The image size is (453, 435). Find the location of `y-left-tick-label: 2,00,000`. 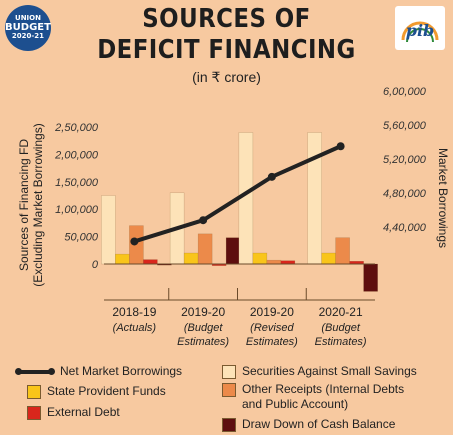

y-left-tick-label: 2,00,000 is located at coordinates (76, 155).